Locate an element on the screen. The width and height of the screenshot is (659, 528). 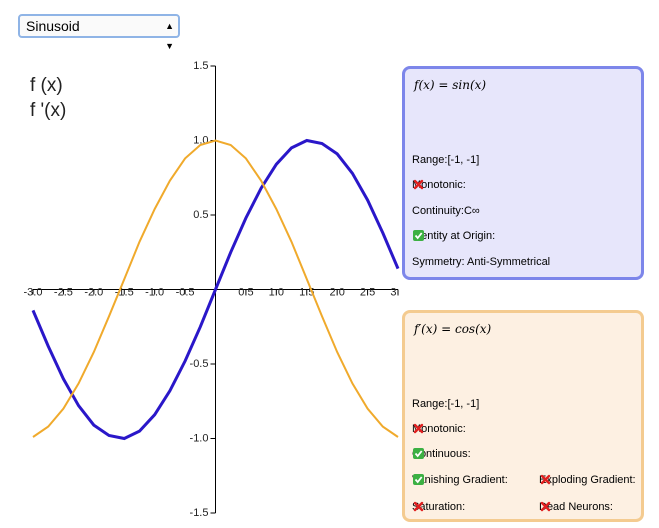
property: Continuity:C∞ is located at coordinates (446, 211).